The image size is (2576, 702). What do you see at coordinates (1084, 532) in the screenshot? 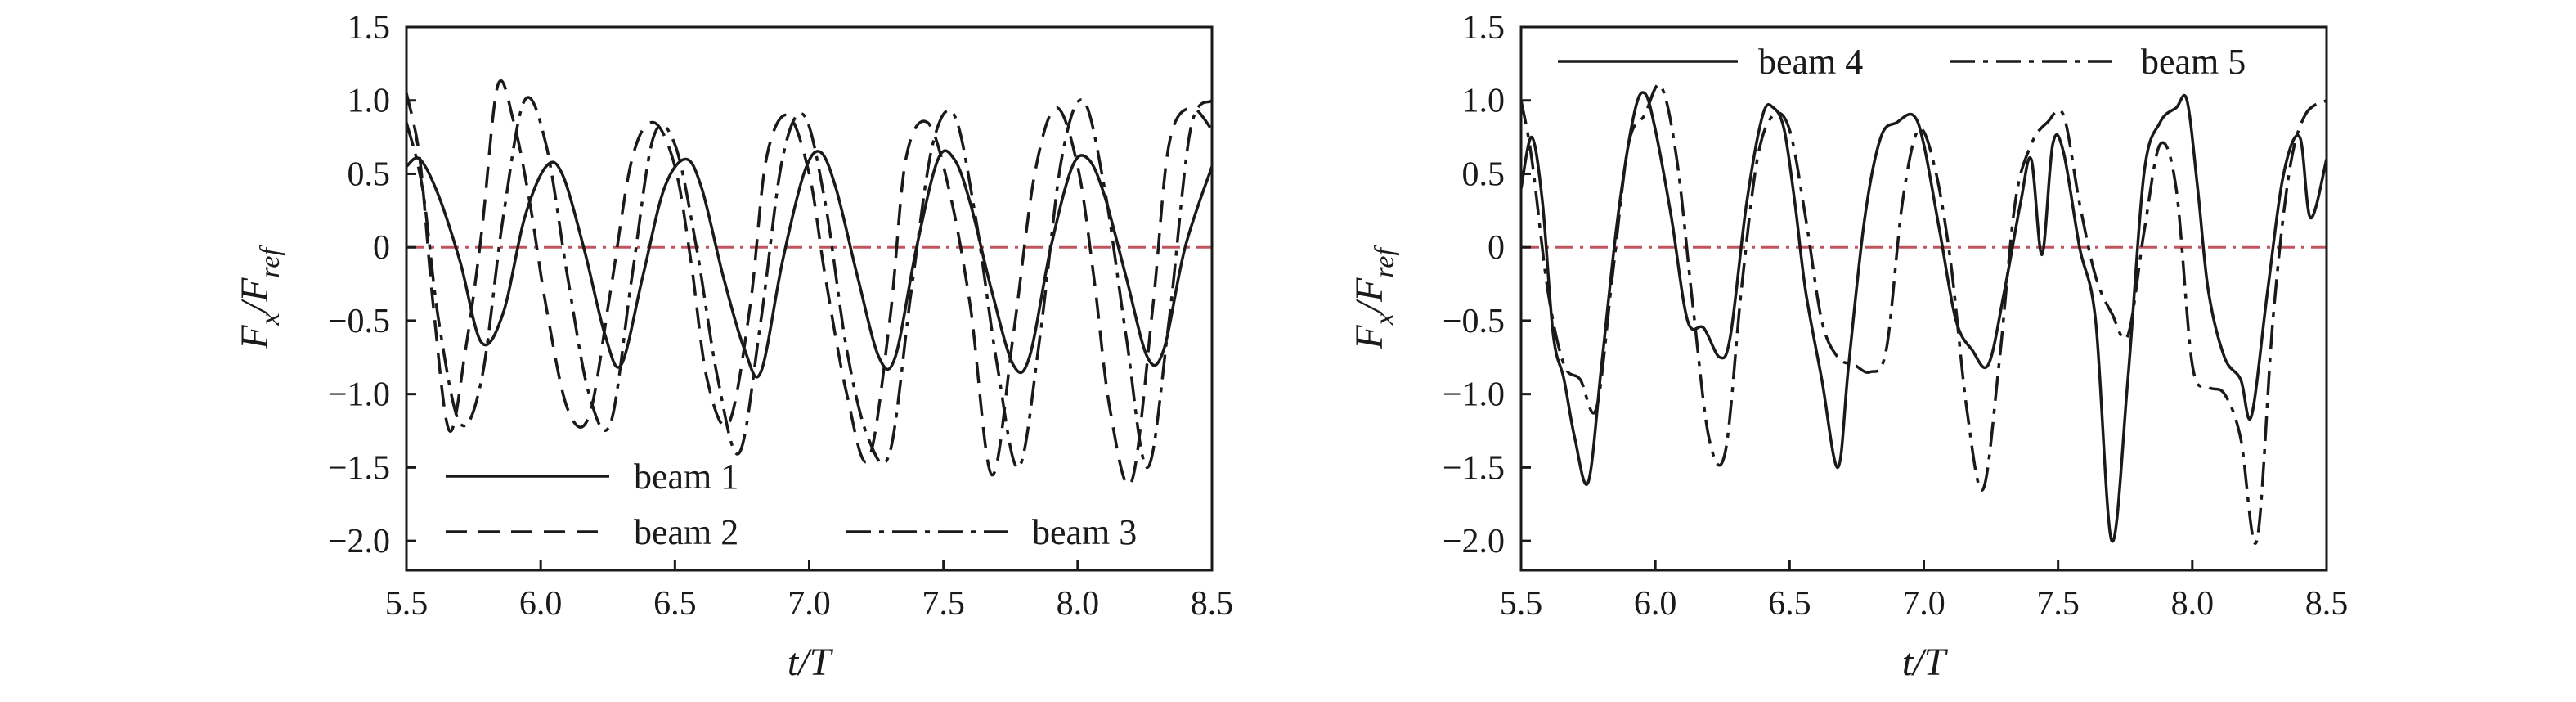
I see `legend-label: beam 3` at bounding box center [1084, 532].